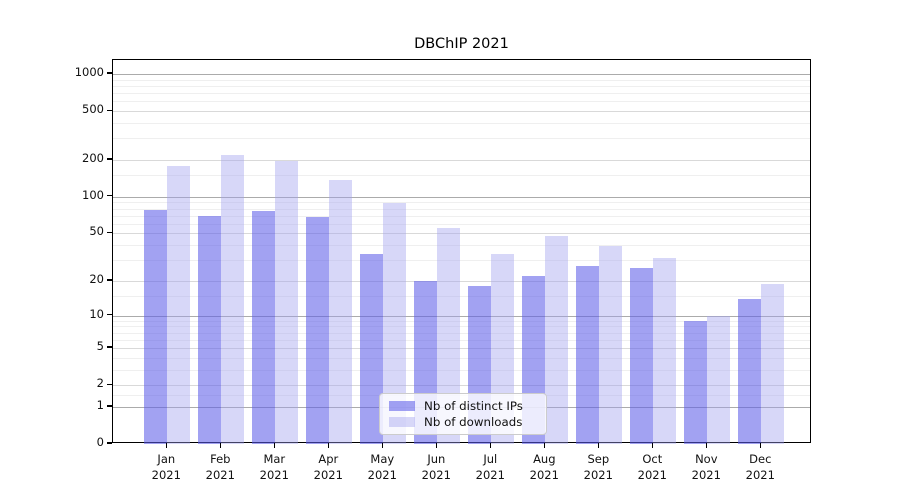 The image size is (900, 500). I want to click on y-tick-label: 20, so click(96, 278).